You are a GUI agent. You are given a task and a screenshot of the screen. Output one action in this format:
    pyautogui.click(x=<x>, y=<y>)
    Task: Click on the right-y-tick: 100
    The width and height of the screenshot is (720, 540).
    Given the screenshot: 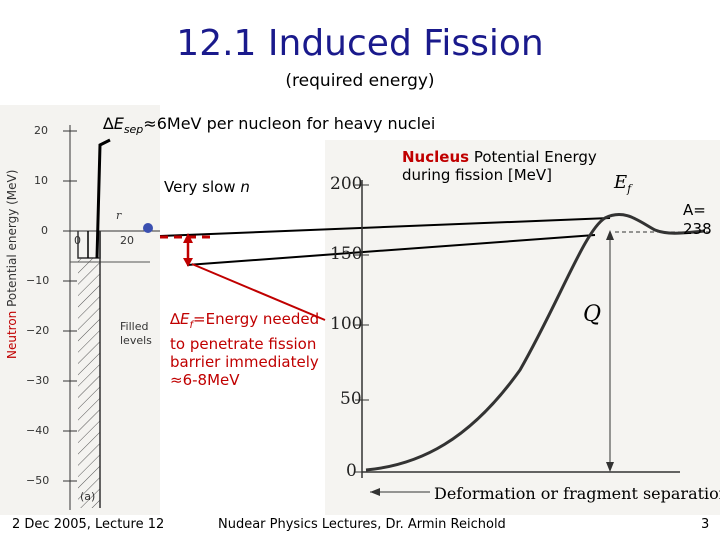 What is the action you would take?
    pyautogui.click(x=346, y=324)
    